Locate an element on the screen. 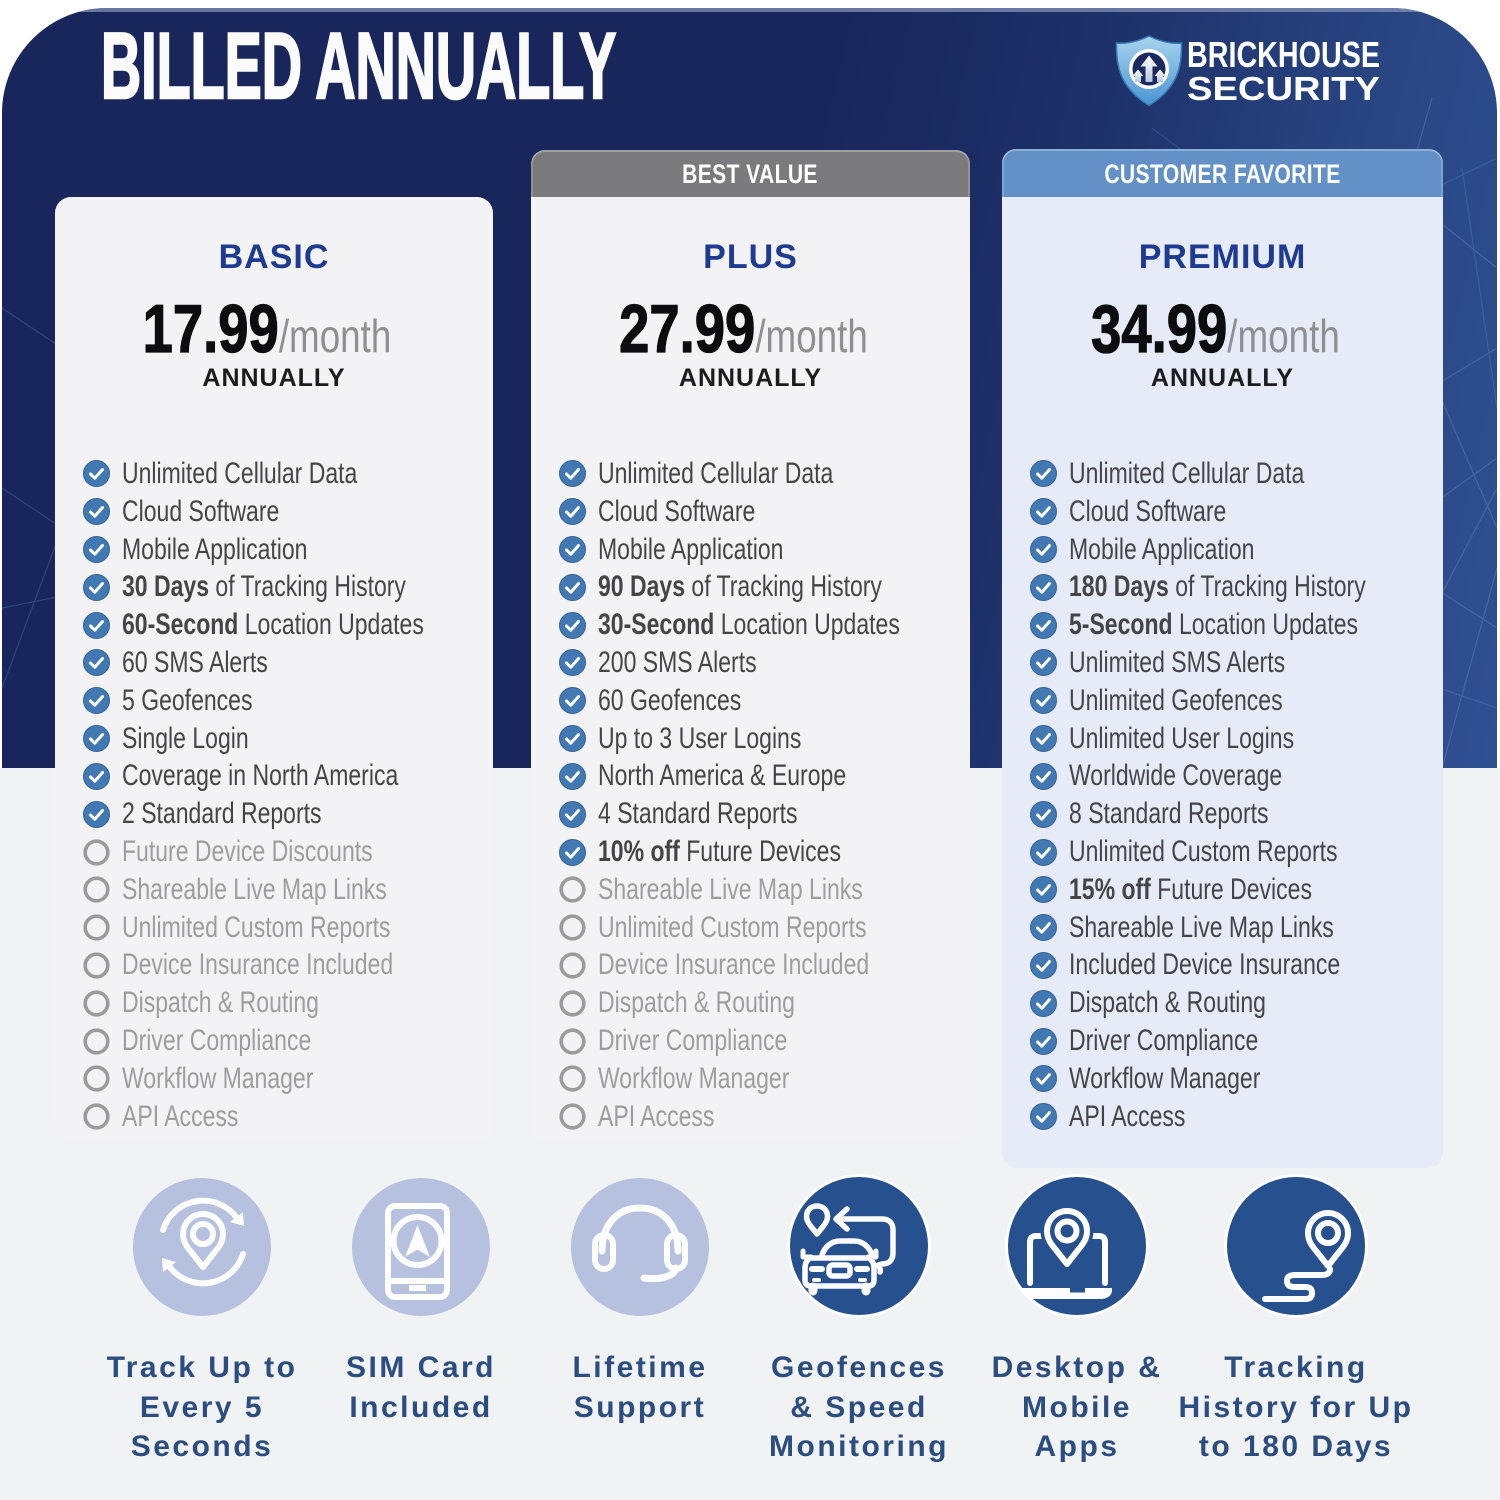 The width and height of the screenshot is (1500, 1500). svg-text: BRICKHOUSE is located at coordinates (1283, 54).